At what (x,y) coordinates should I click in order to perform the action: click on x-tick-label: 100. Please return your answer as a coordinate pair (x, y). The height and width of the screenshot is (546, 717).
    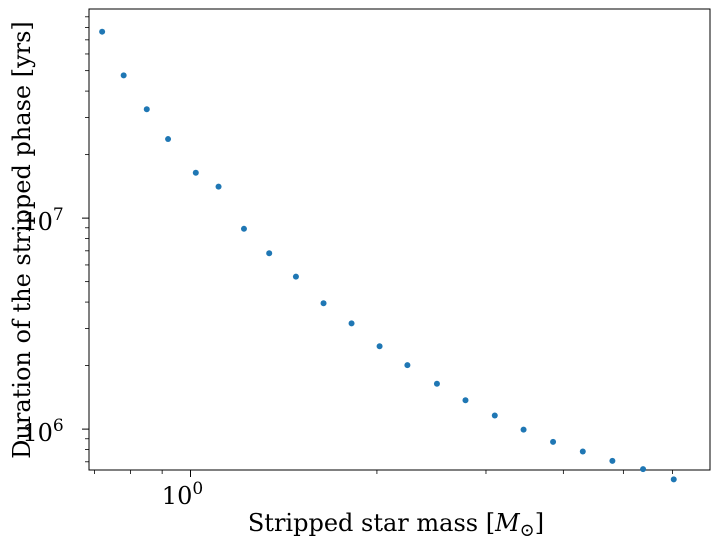
    Looking at the image, I should click on (182, 494).